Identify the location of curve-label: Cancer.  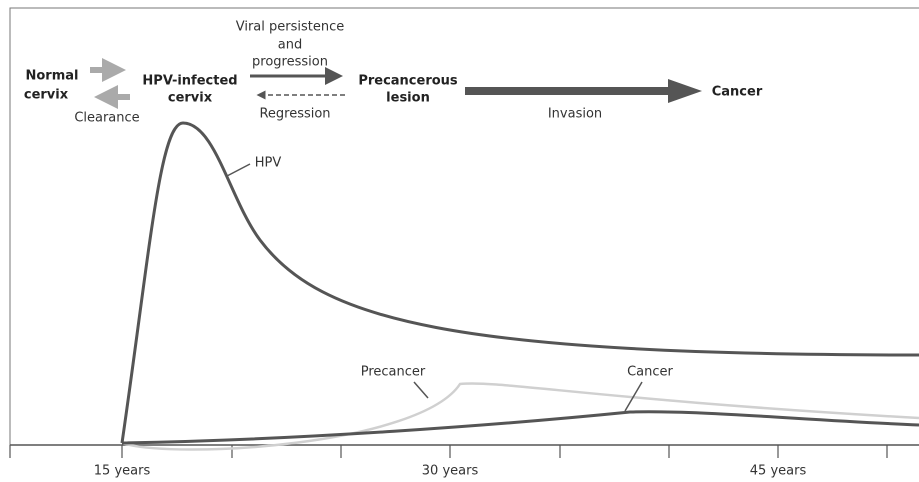
(650, 372).